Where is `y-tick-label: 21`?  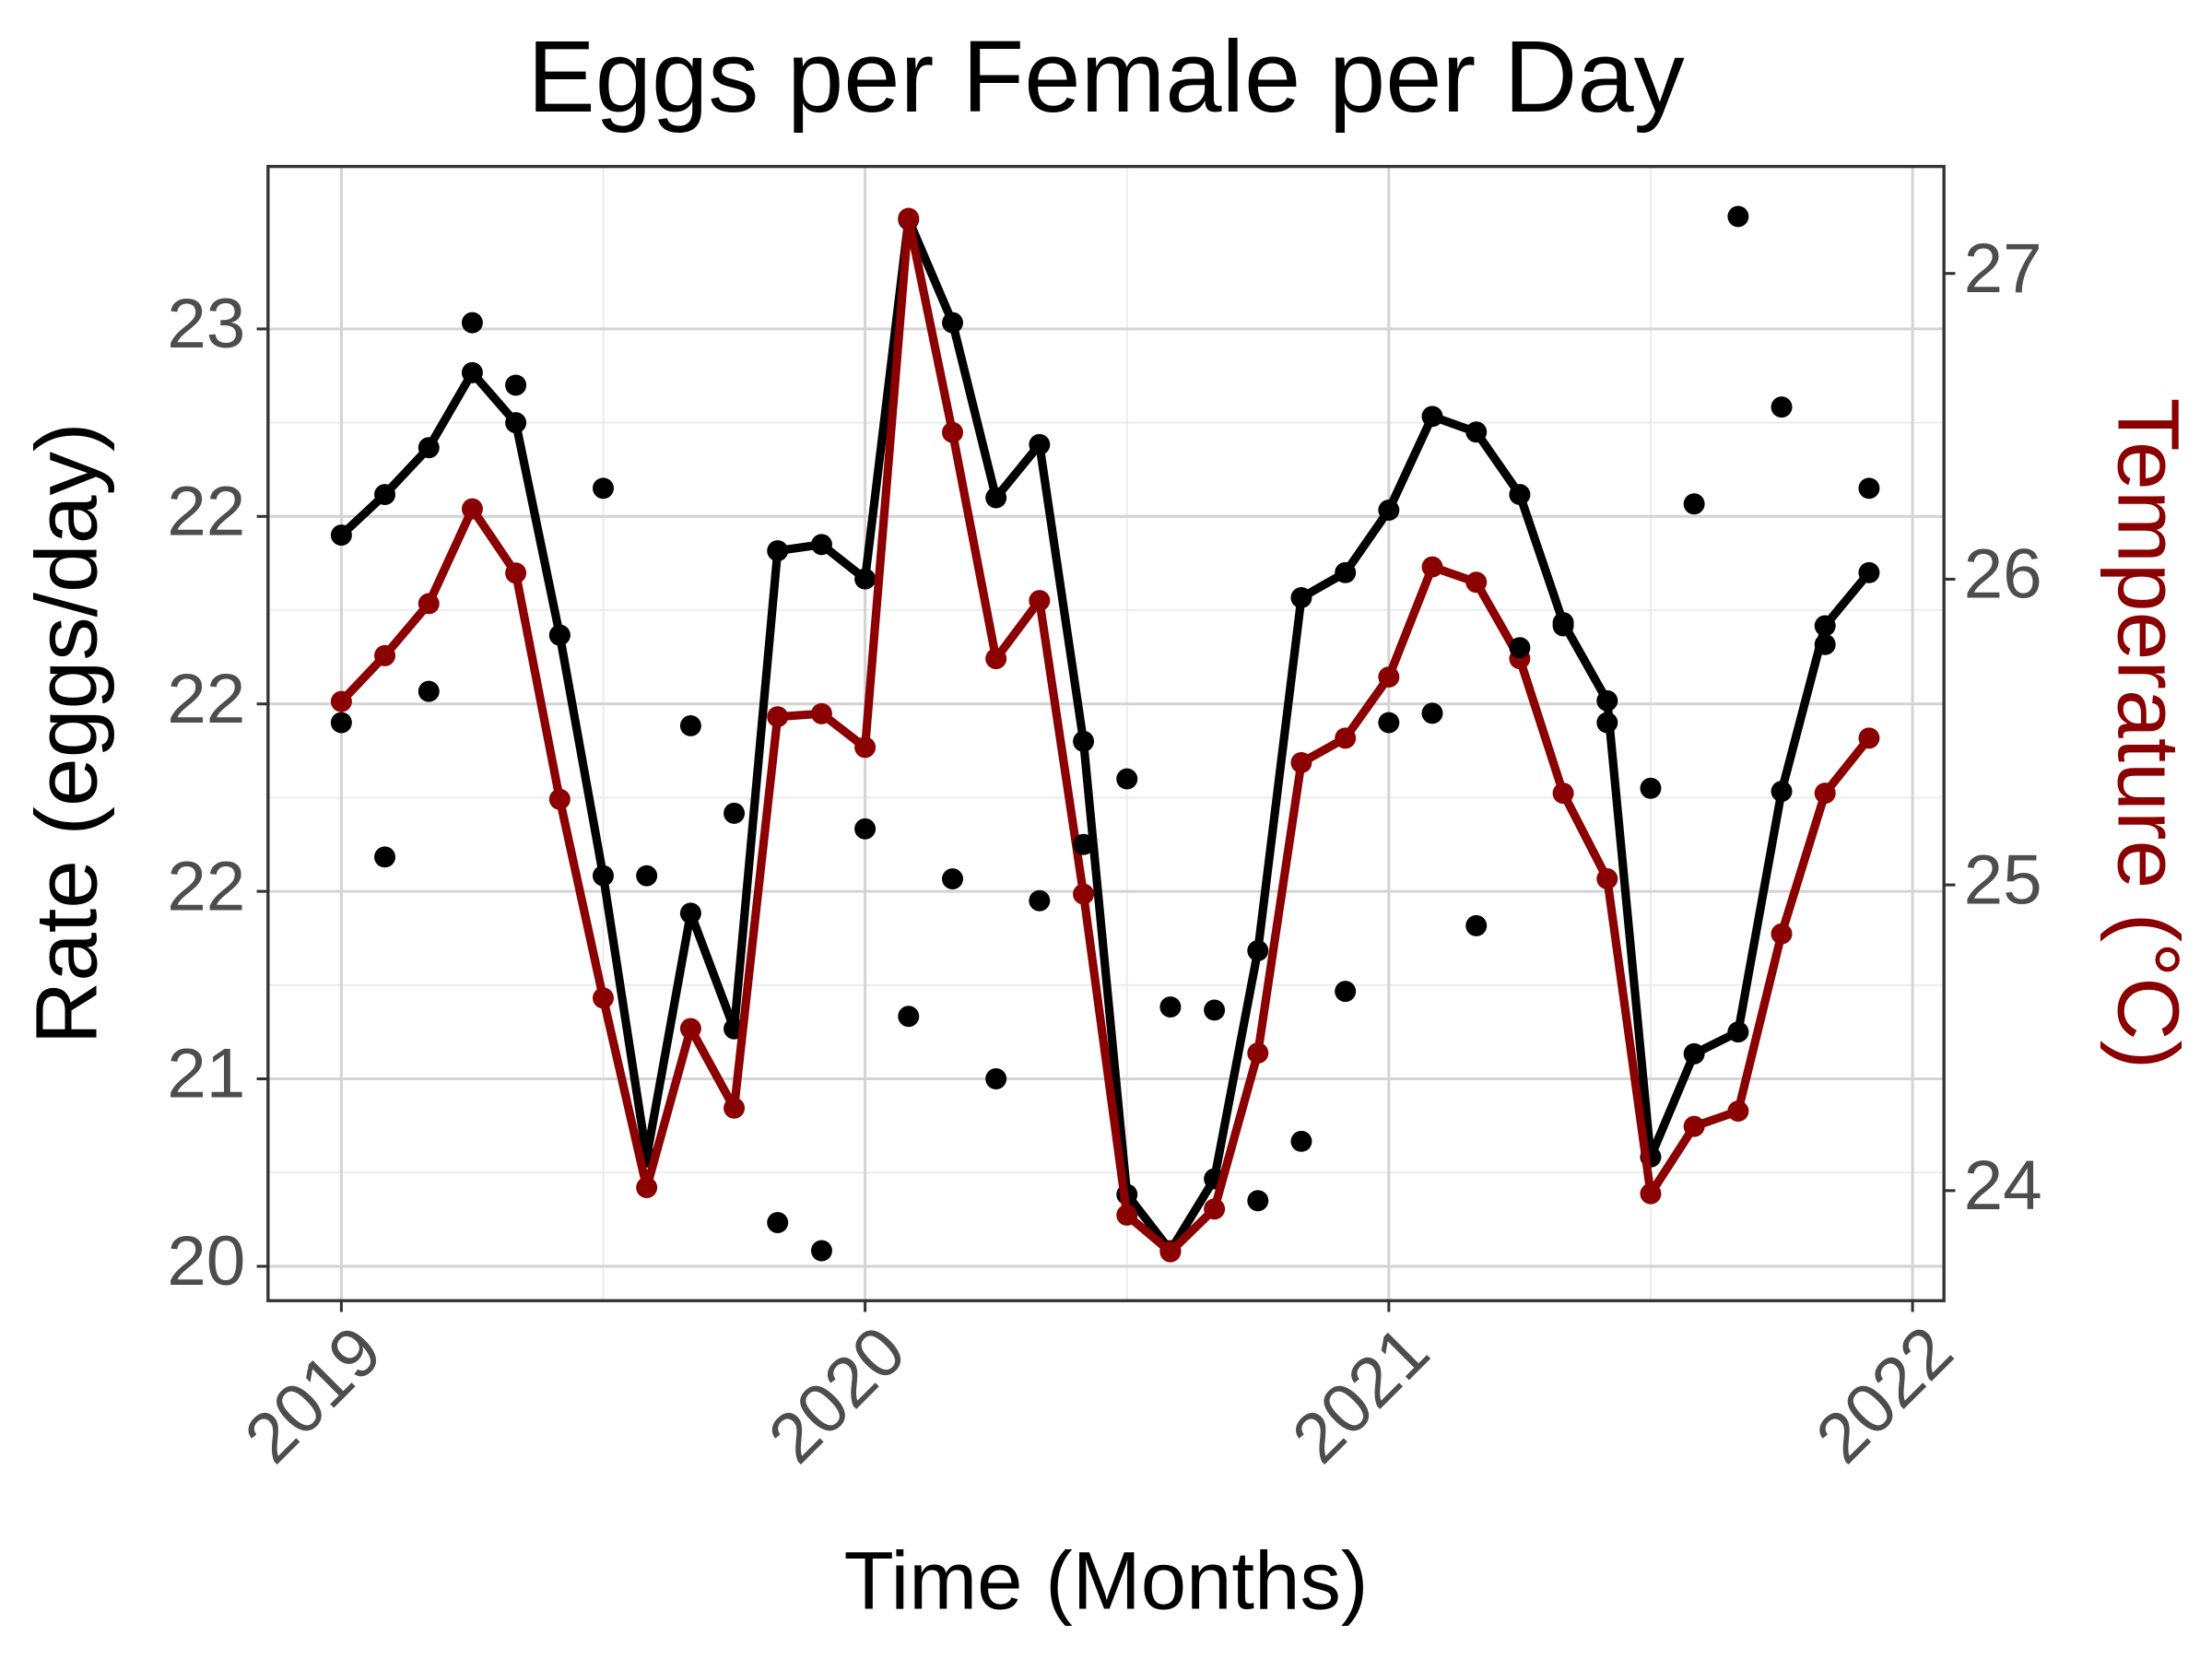 y-tick-label: 21 is located at coordinates (206, 1074).